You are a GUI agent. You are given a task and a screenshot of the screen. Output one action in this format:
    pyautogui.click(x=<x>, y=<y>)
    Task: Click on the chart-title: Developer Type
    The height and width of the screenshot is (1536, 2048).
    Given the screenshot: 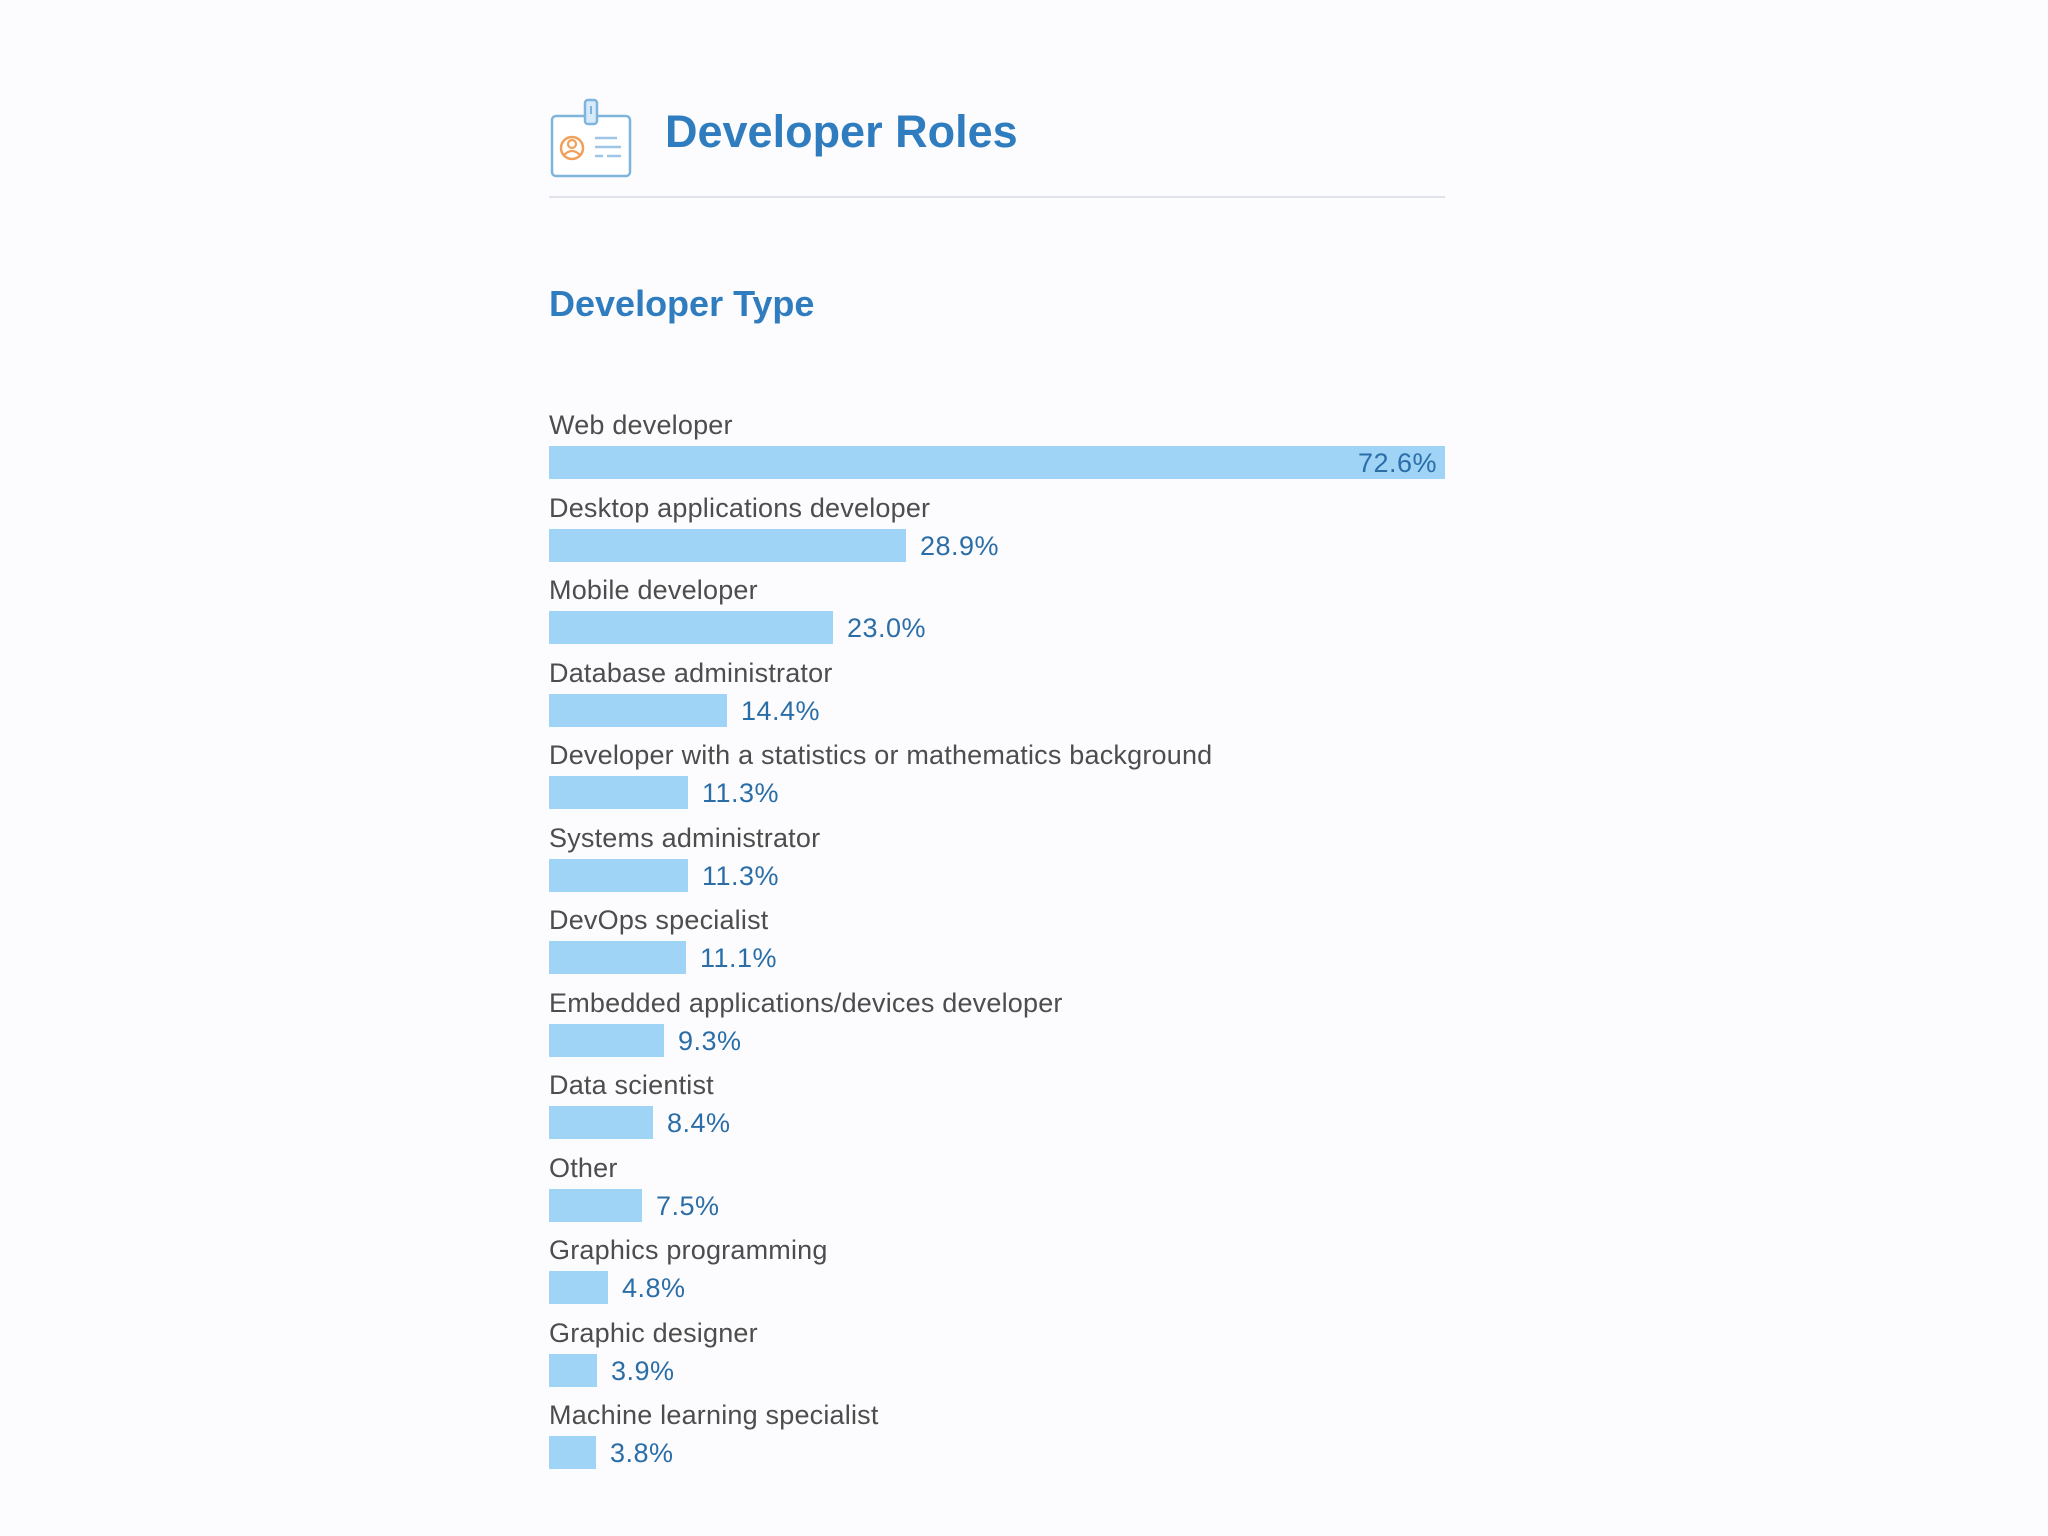 What is the action you would take?
    pyautogui.click(x=682, y=303)
    